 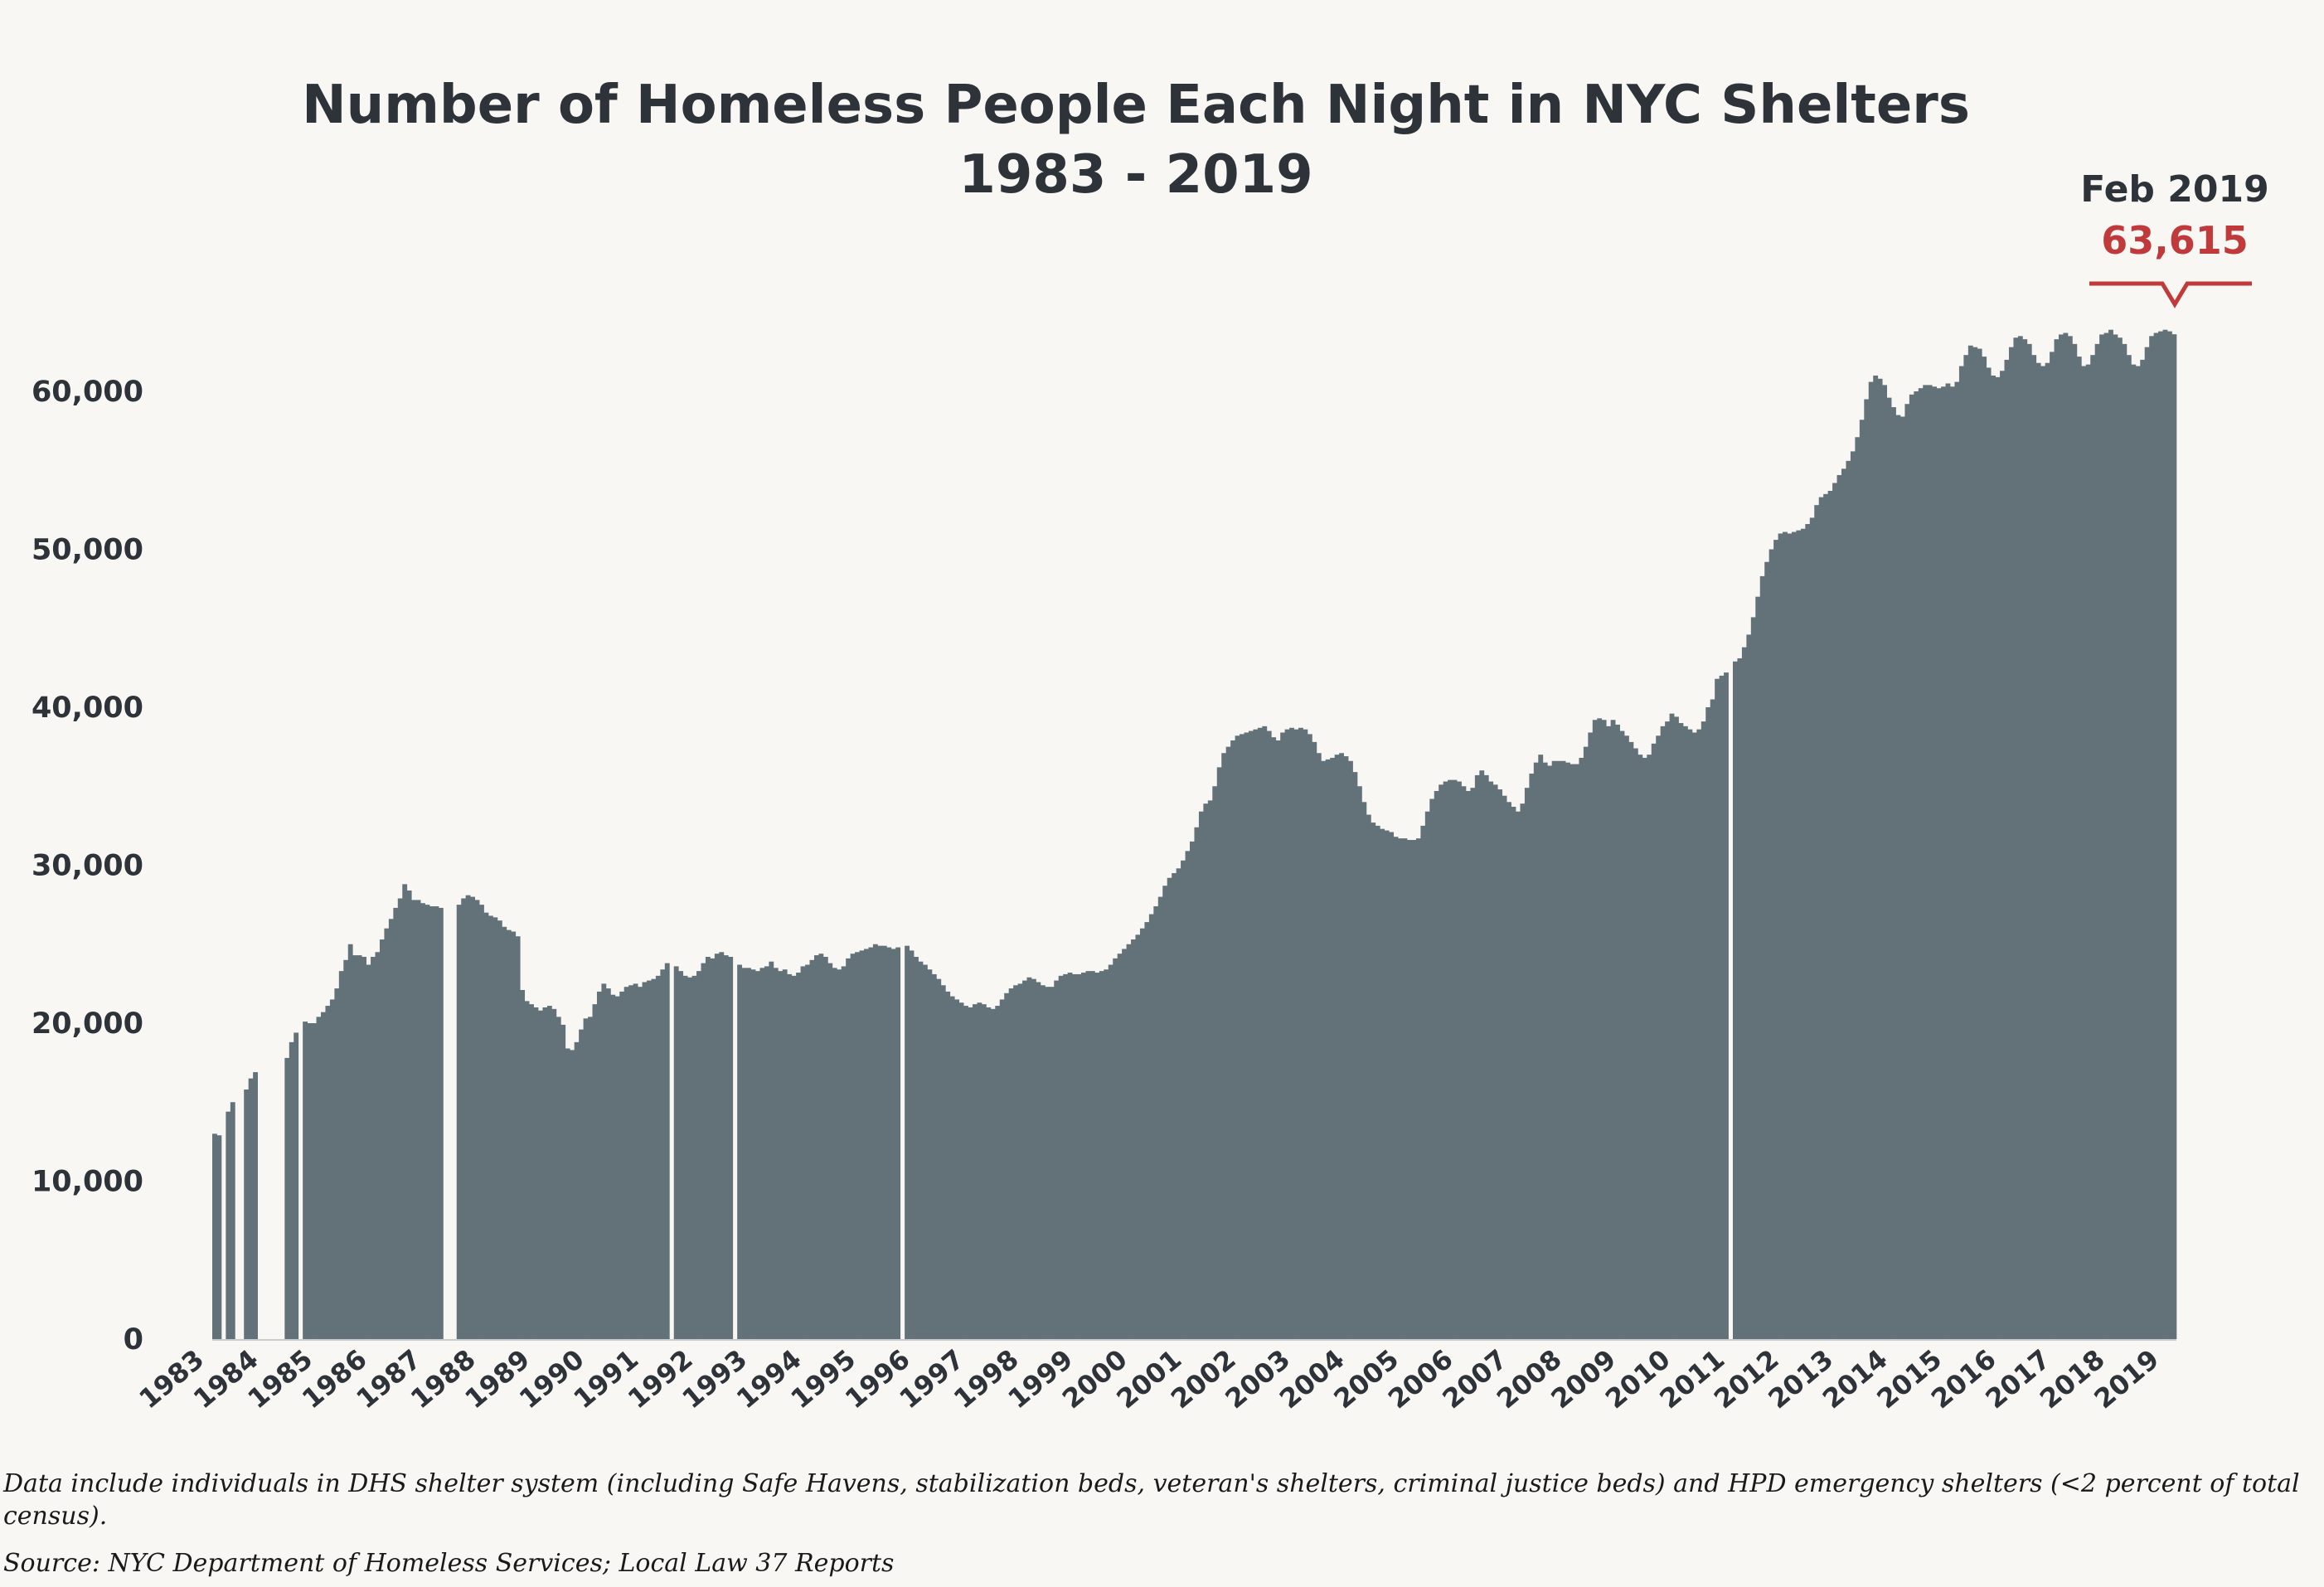 What do you see at coordinates (2174, 189) in the screenshot?
I see `annotation-date: Feb 2019` at bounding box center [2174, 189].